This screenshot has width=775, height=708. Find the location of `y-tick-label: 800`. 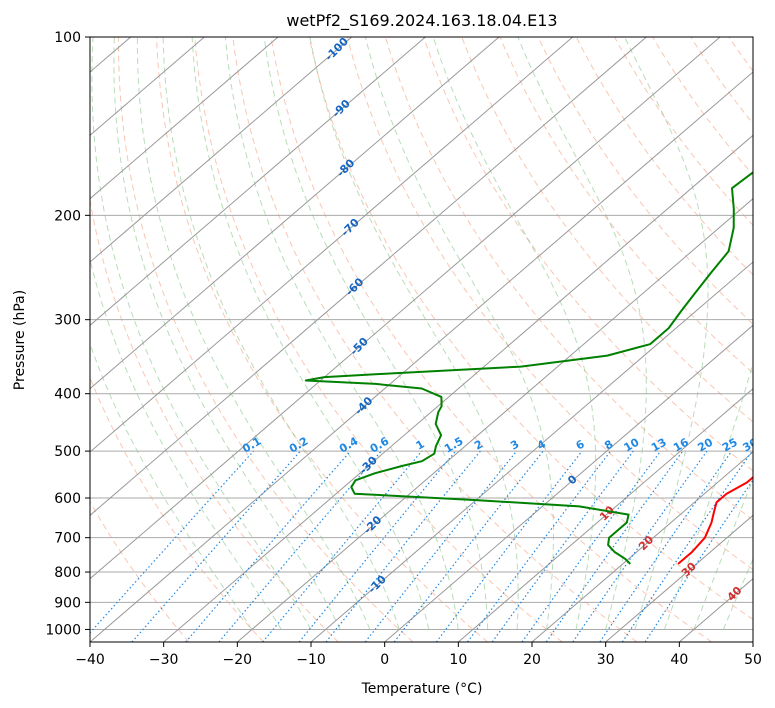

y-tick-label: 800 is located at coordinates (67, 573).